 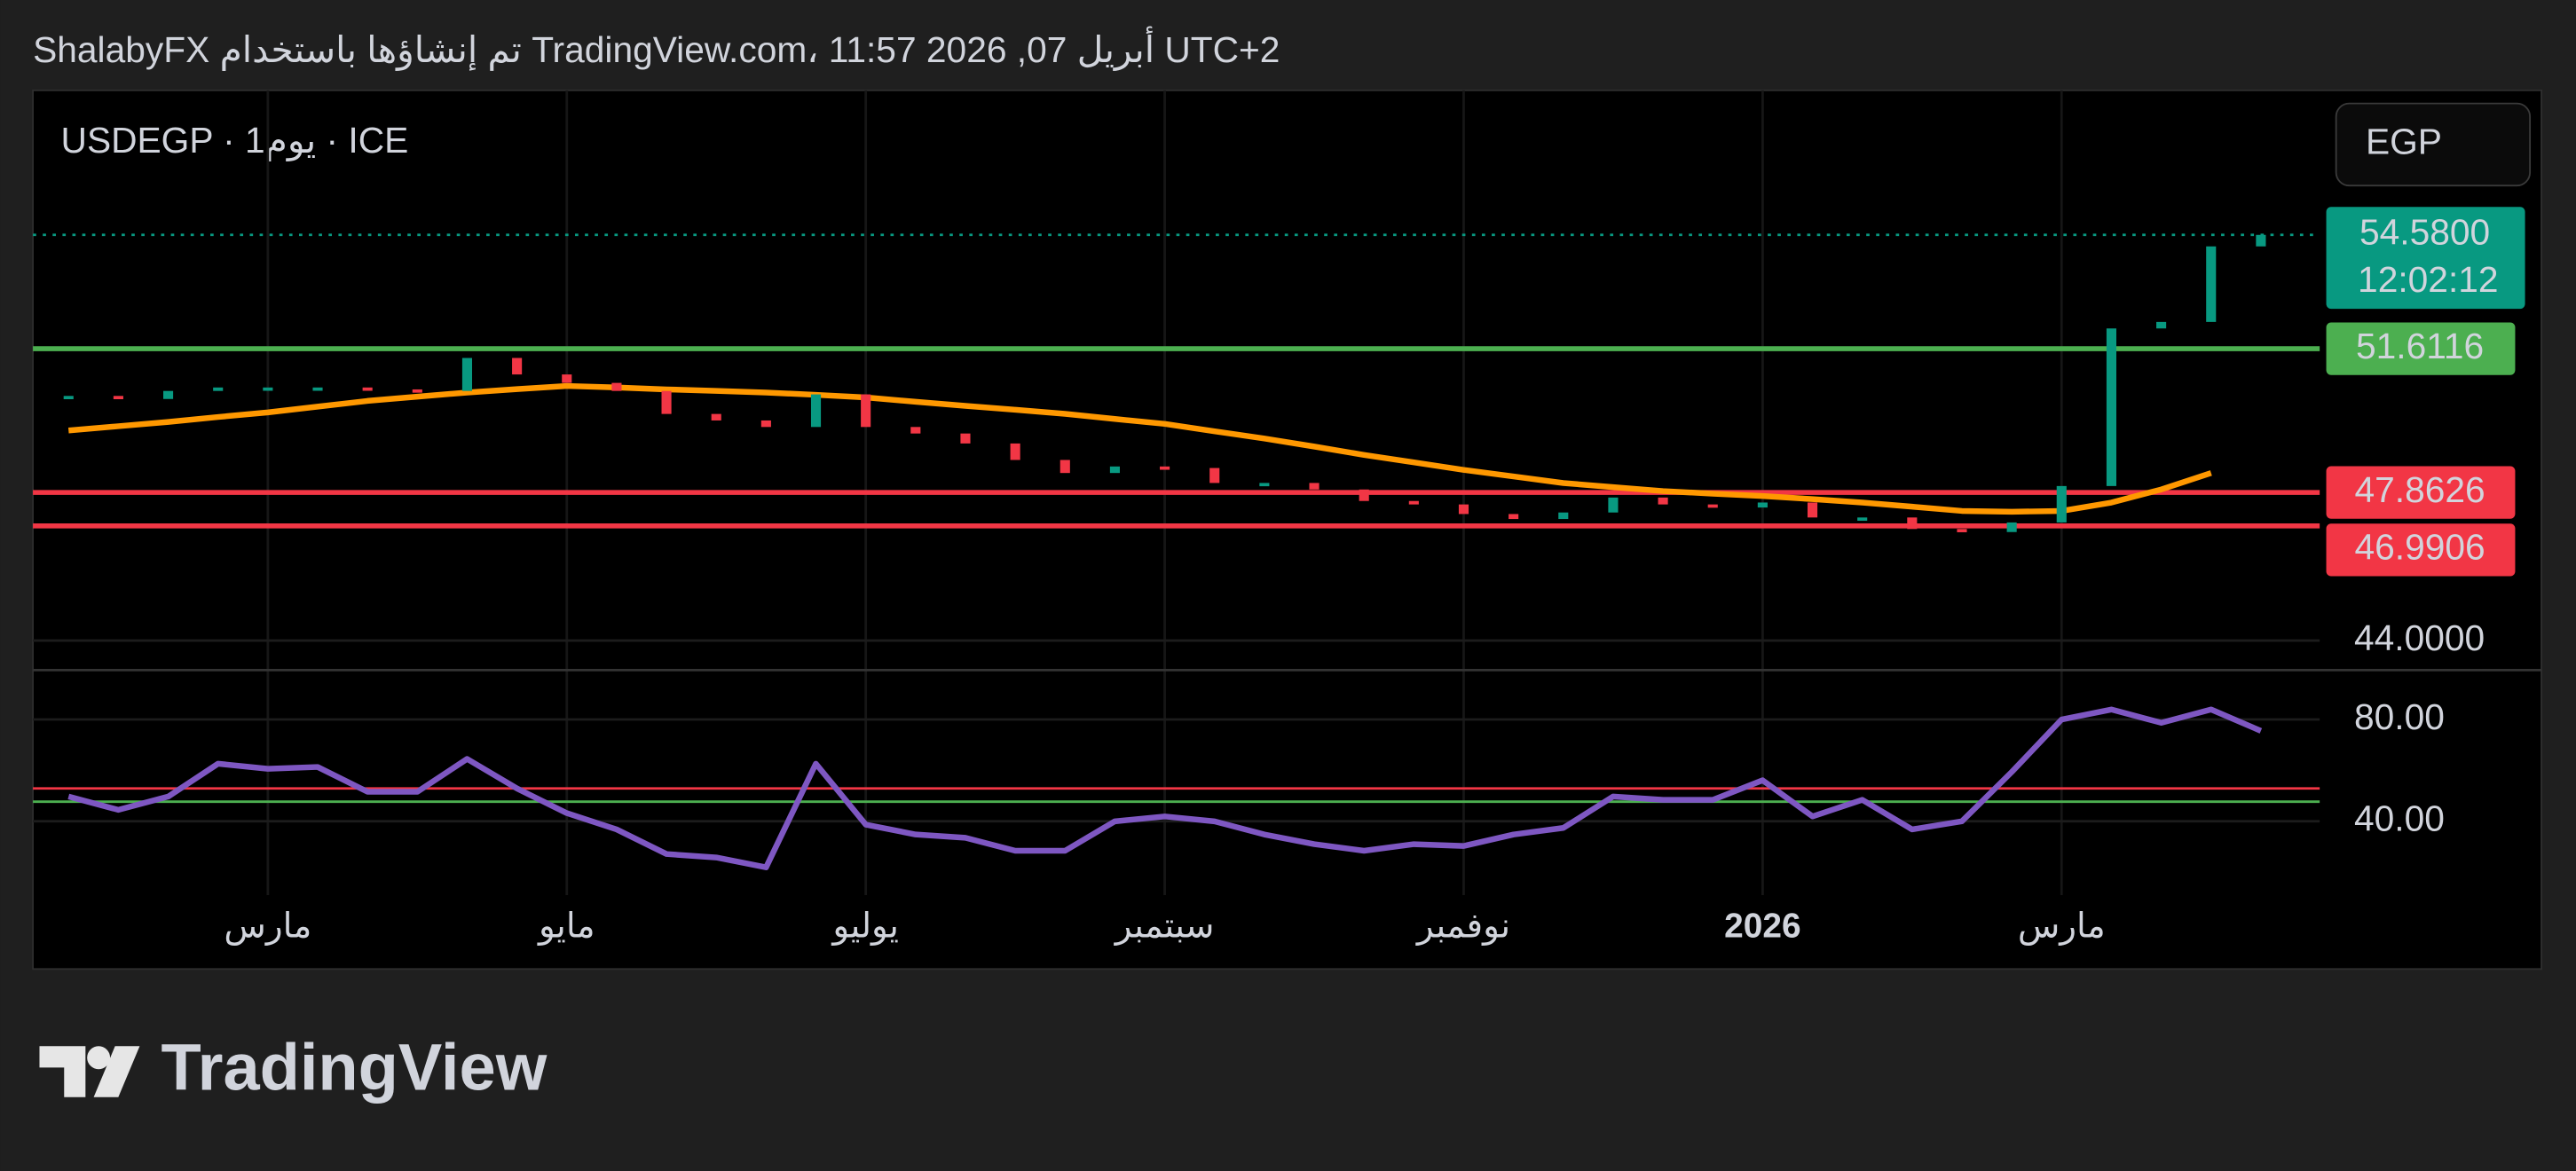 I want to click on x-tick-label: نوفمبر, so click(x=1462, y=926).